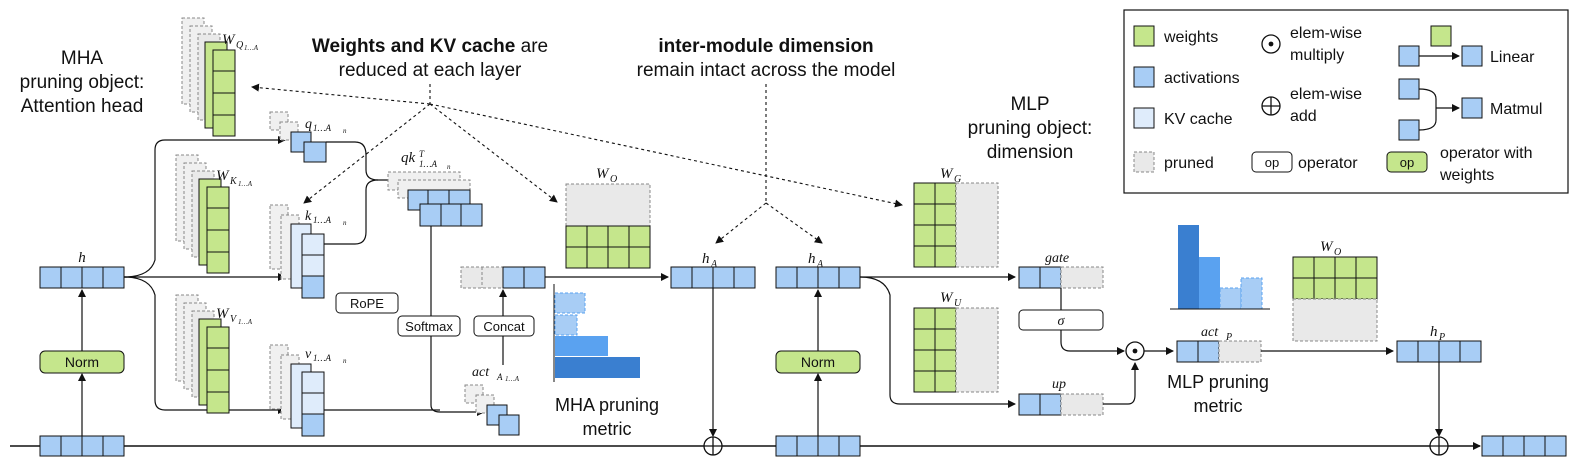 The image size is (1578, 464). Describe the element at coordinates (1218, 394) in the screenshot. I see `mlp-pruning-metric-label: MLP pruning metric` at that location.